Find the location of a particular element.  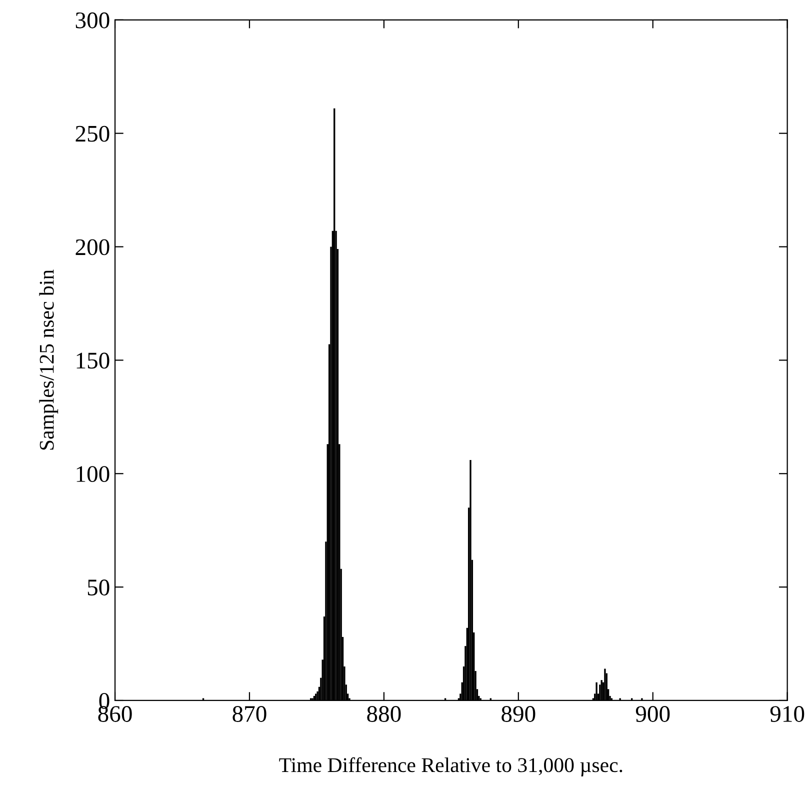

x-tick-label: 910 is located at coordinates (787, 714).